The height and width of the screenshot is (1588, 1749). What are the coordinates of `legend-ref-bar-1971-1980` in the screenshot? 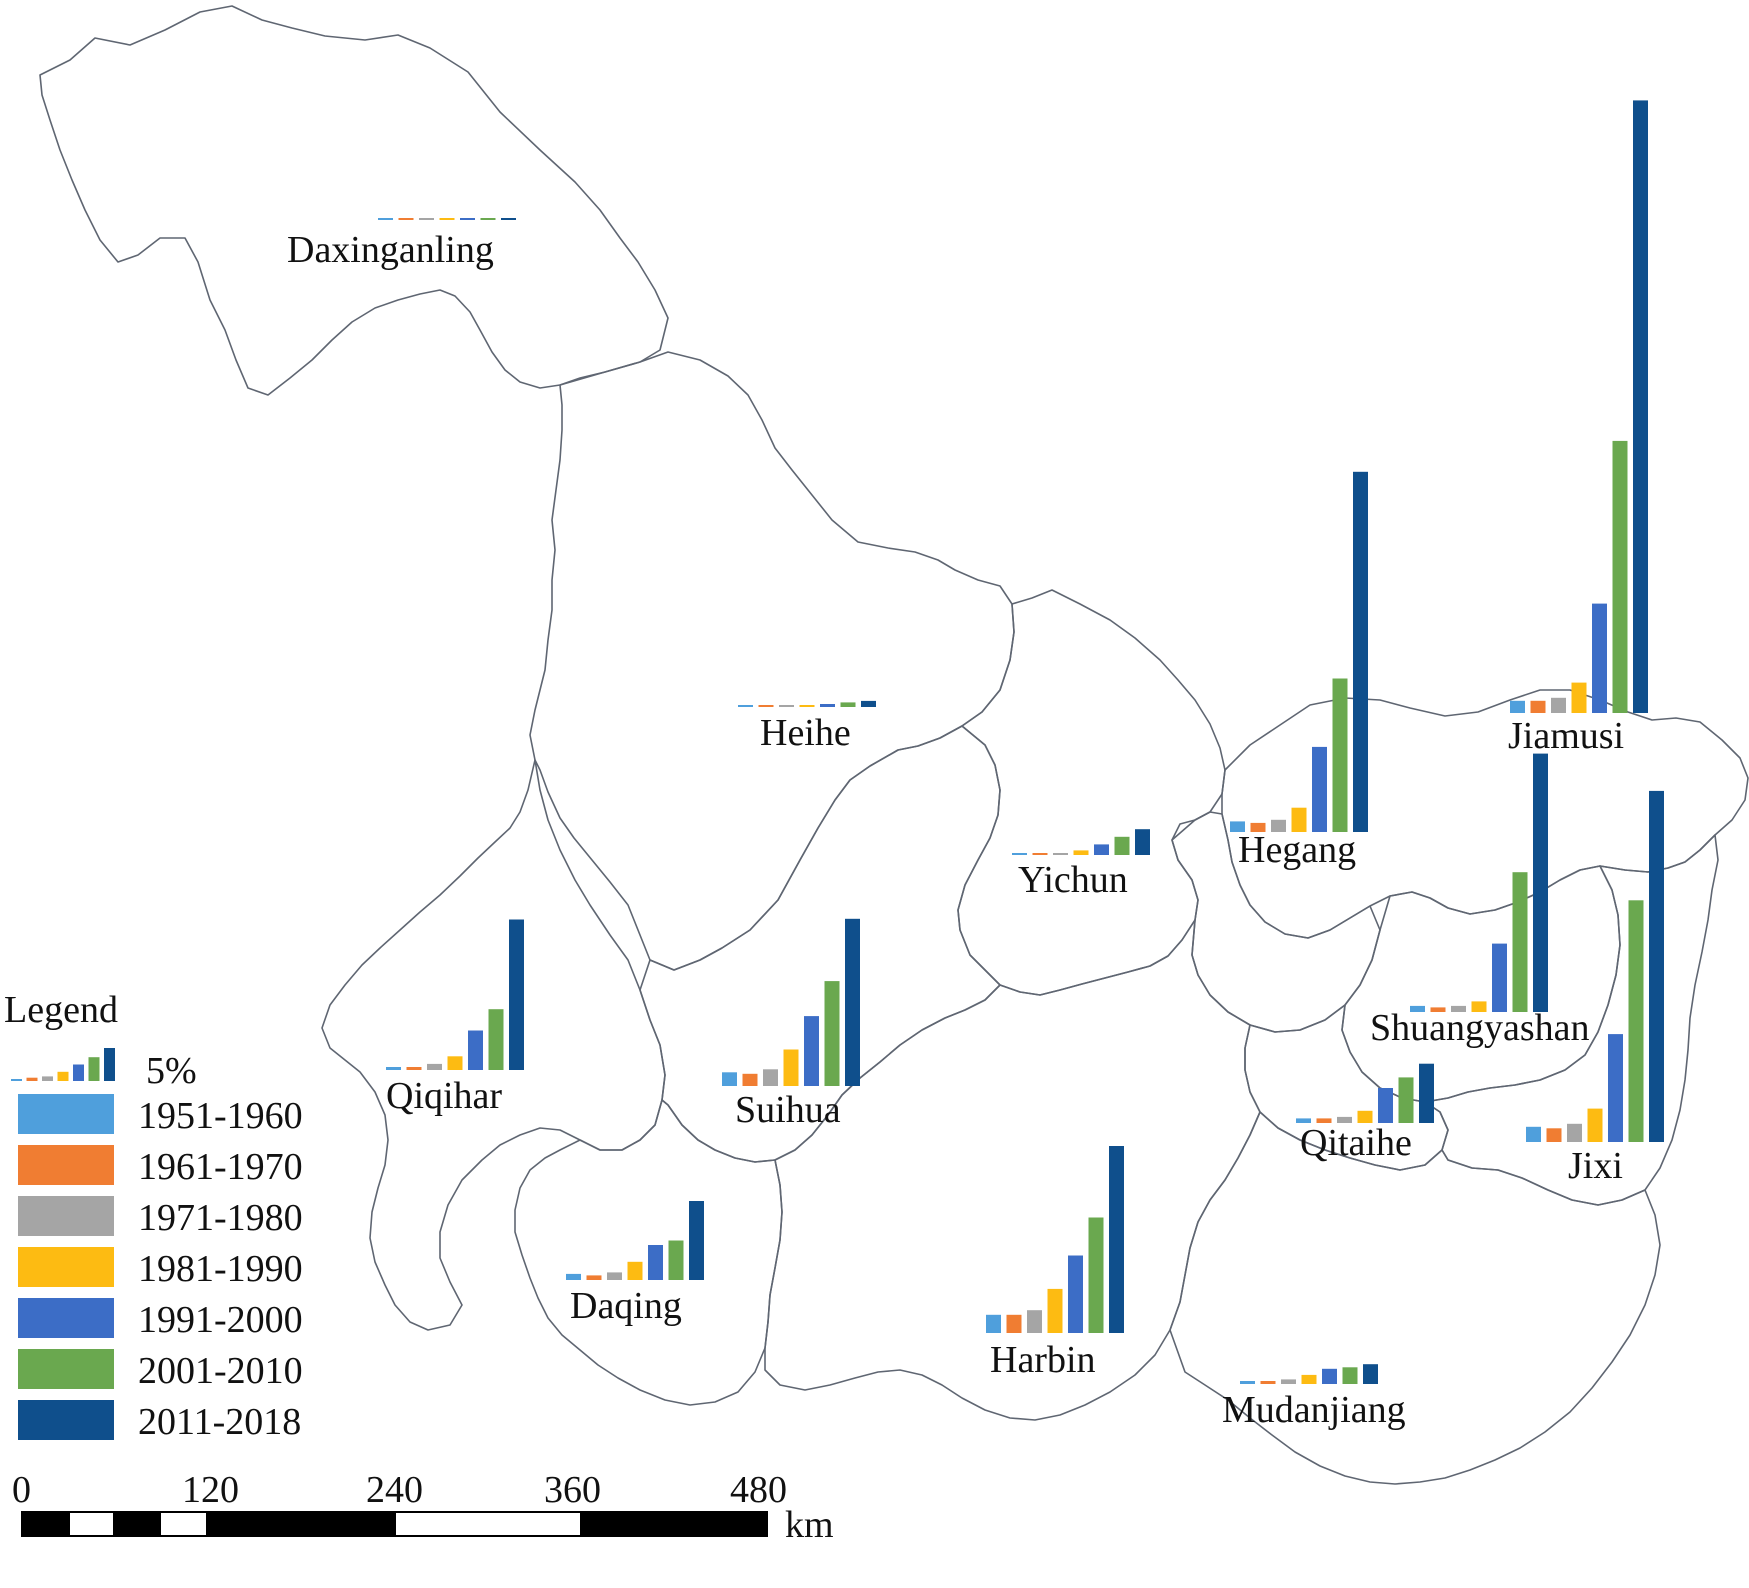 It's located at (47, 1078).